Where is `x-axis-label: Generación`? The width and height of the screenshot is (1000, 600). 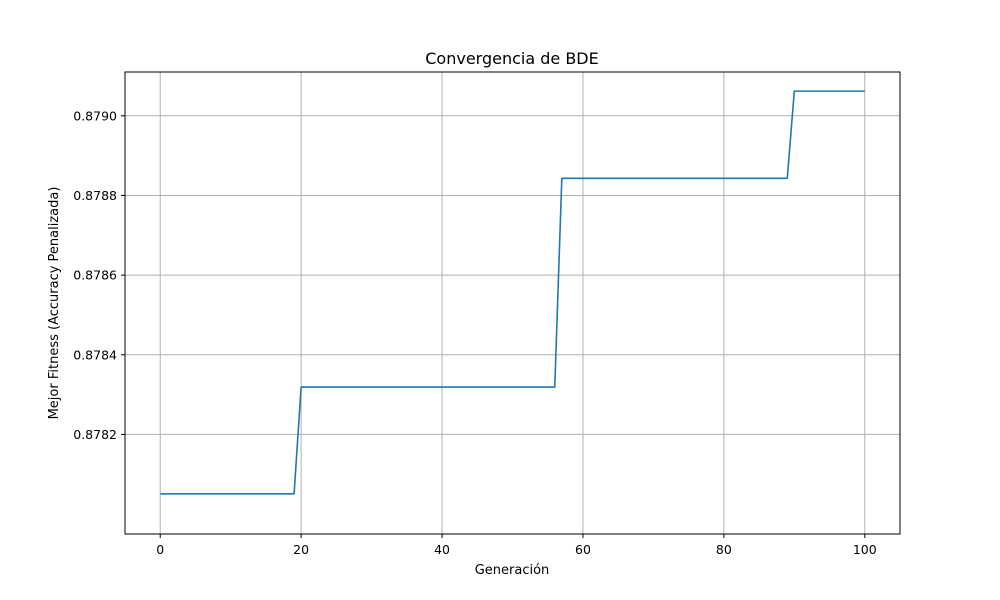 x-axis-label: Generación is located at coordinates (512, 570).